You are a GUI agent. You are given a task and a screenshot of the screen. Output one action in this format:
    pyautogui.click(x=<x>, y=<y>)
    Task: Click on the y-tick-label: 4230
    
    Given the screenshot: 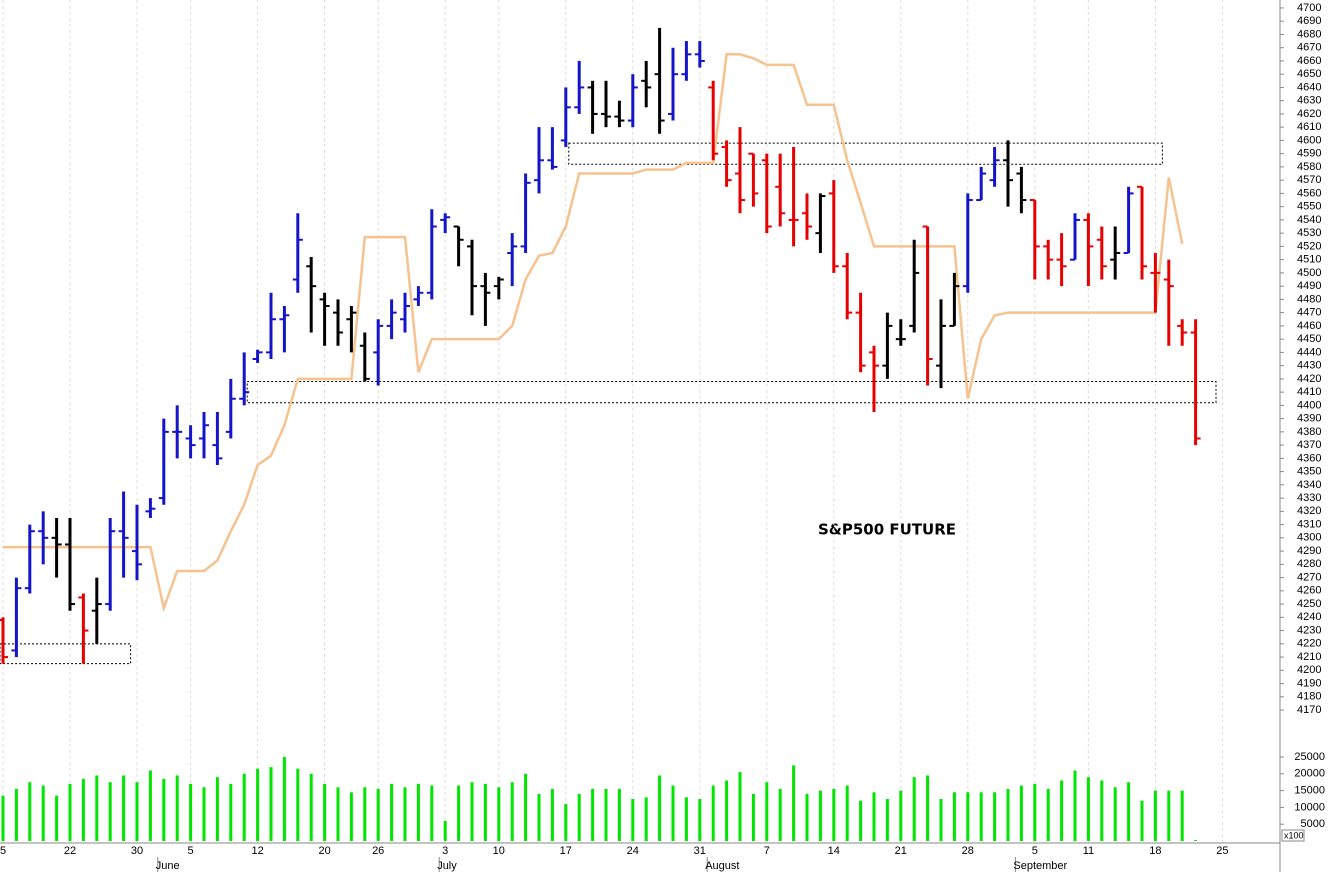 What is the action you would take?
    pyautogui.click(x=1309, y=630)
    